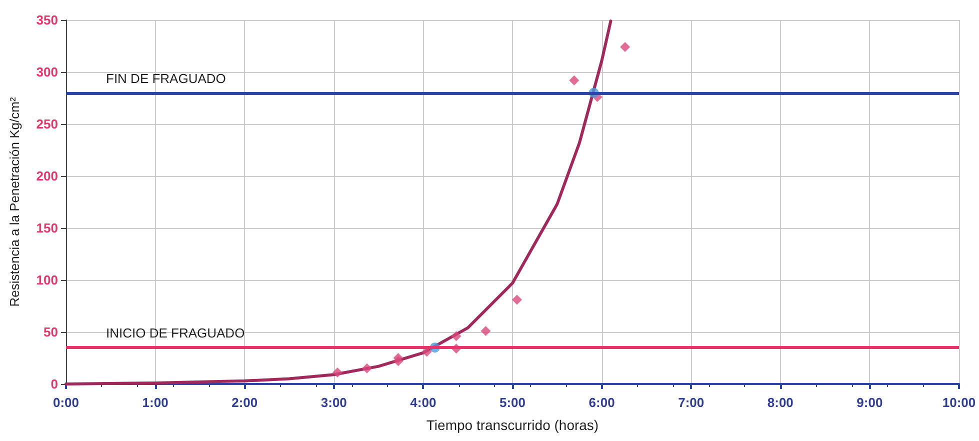  Describe the element at coordinates (175, 333) in the screenshot. I see `ref-line-label: INICIO DE FRAGUADO` at that location.